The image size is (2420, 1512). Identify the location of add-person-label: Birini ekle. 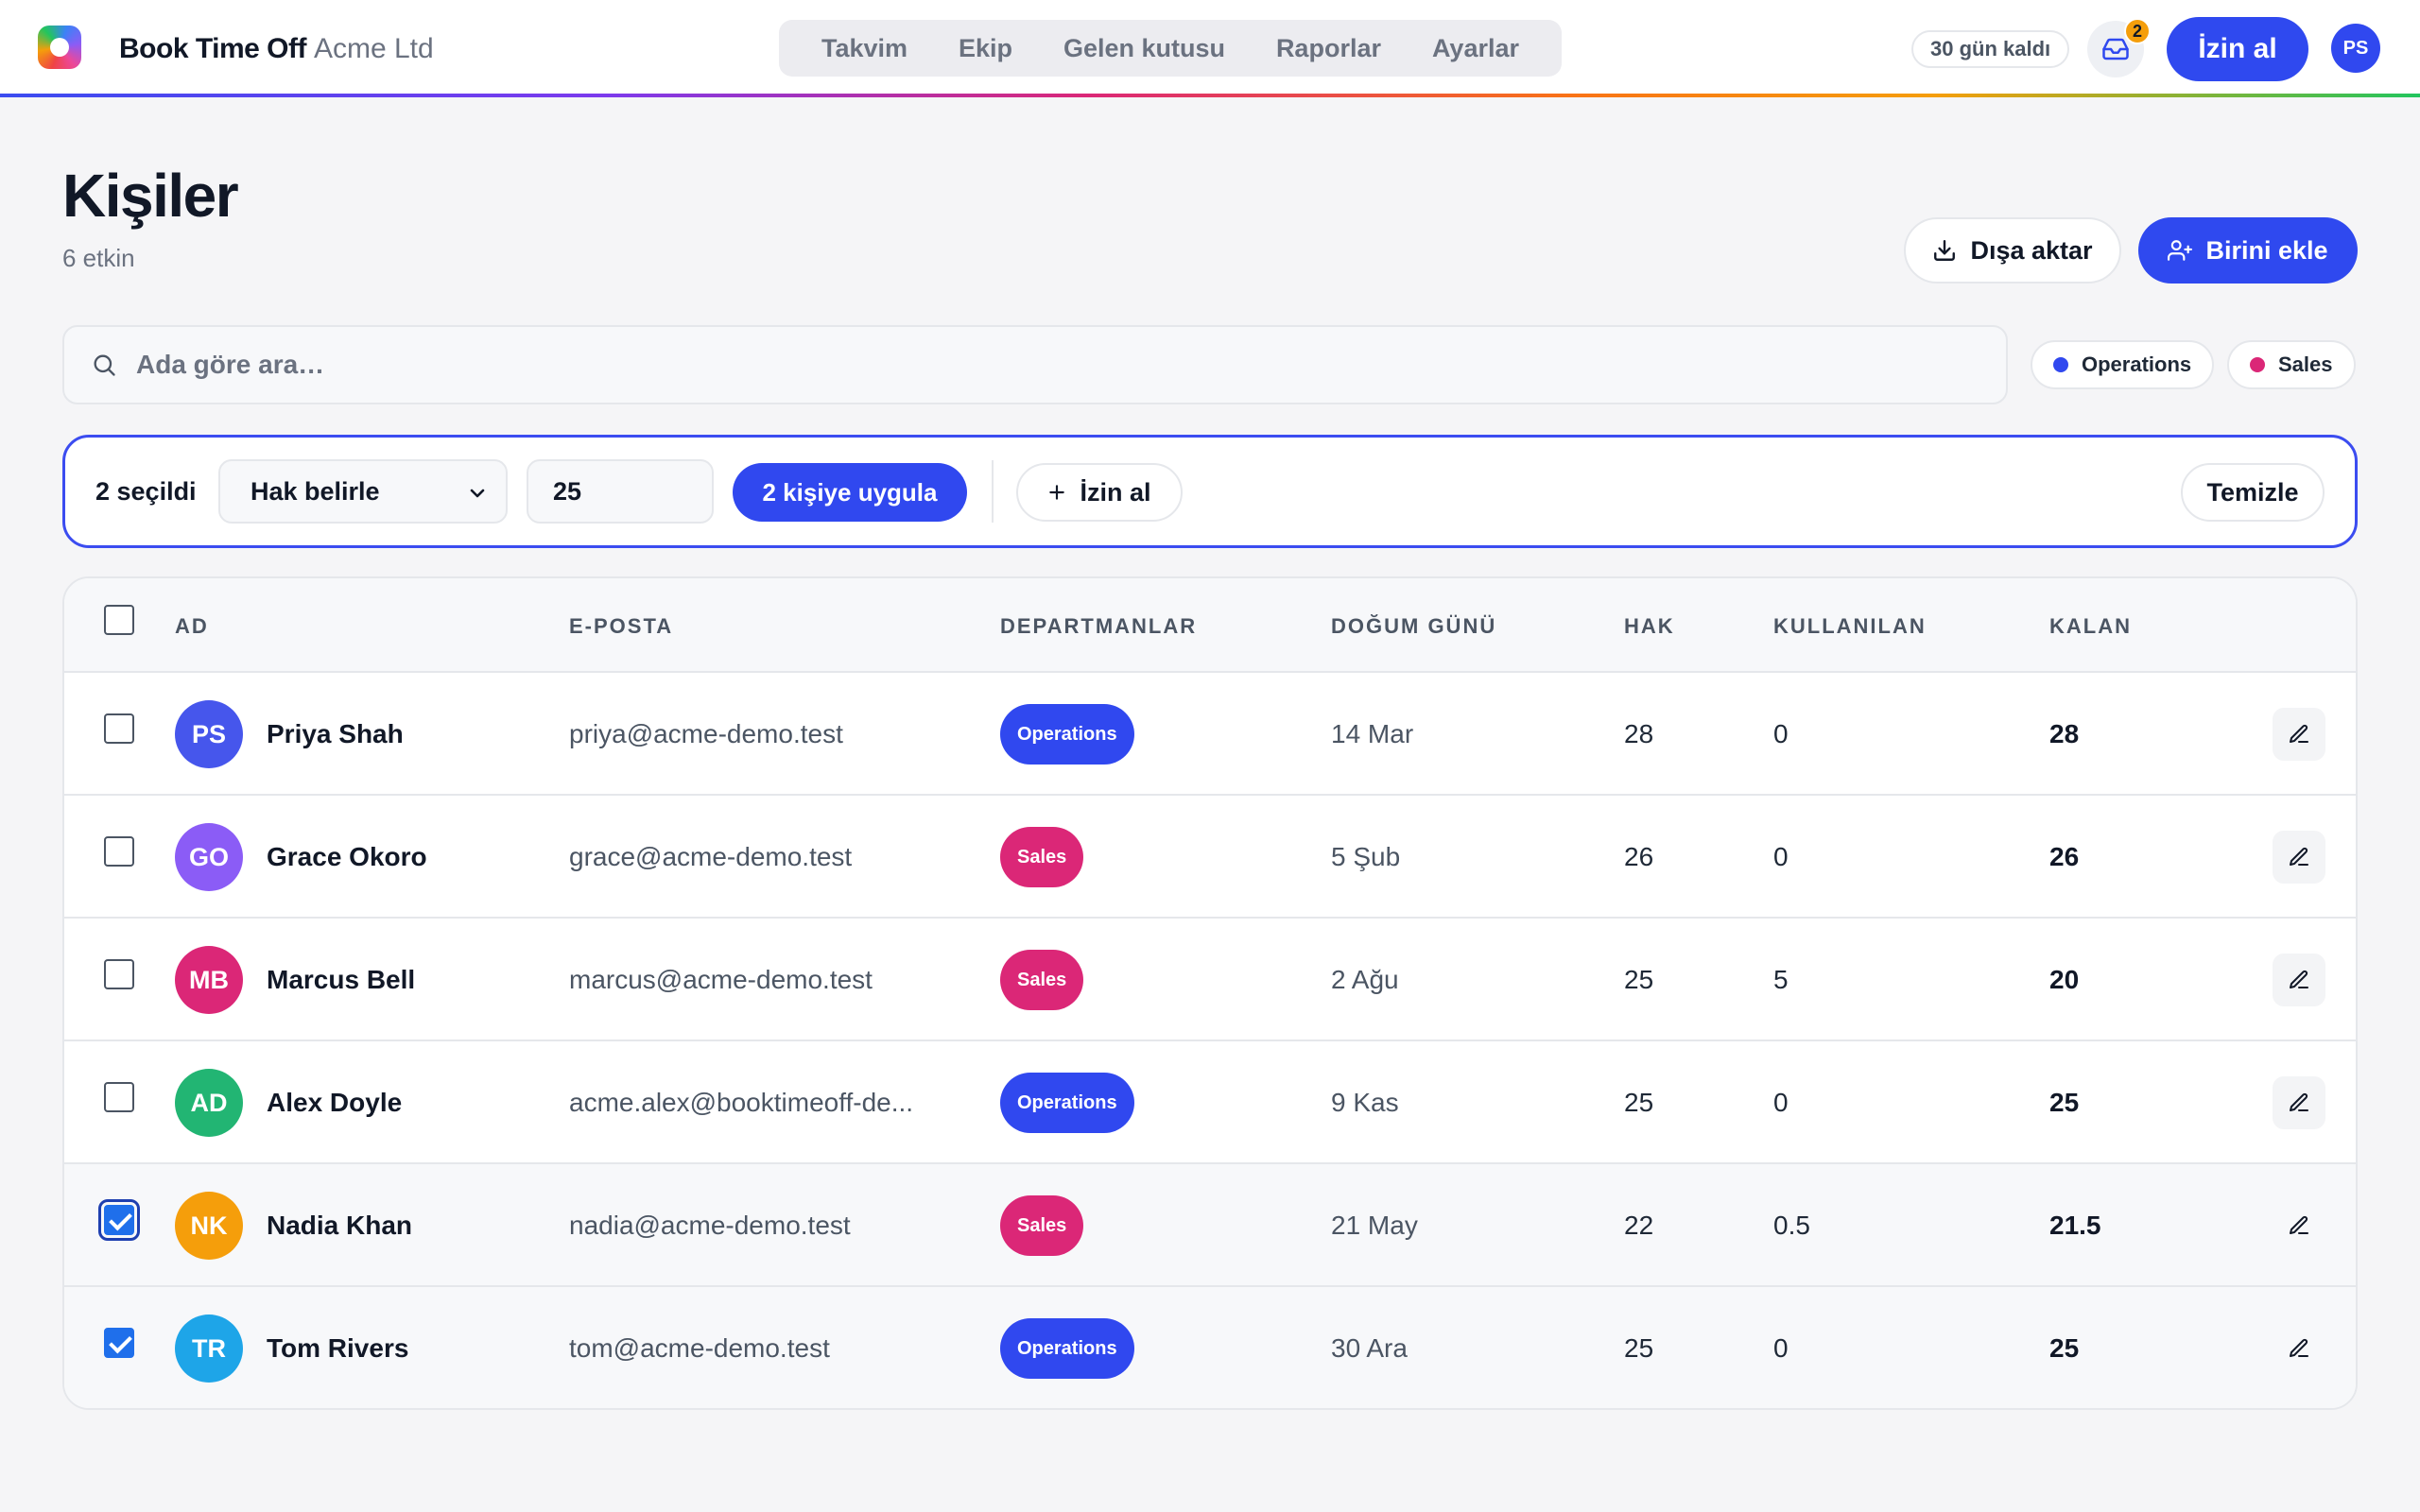
(2266, 250).